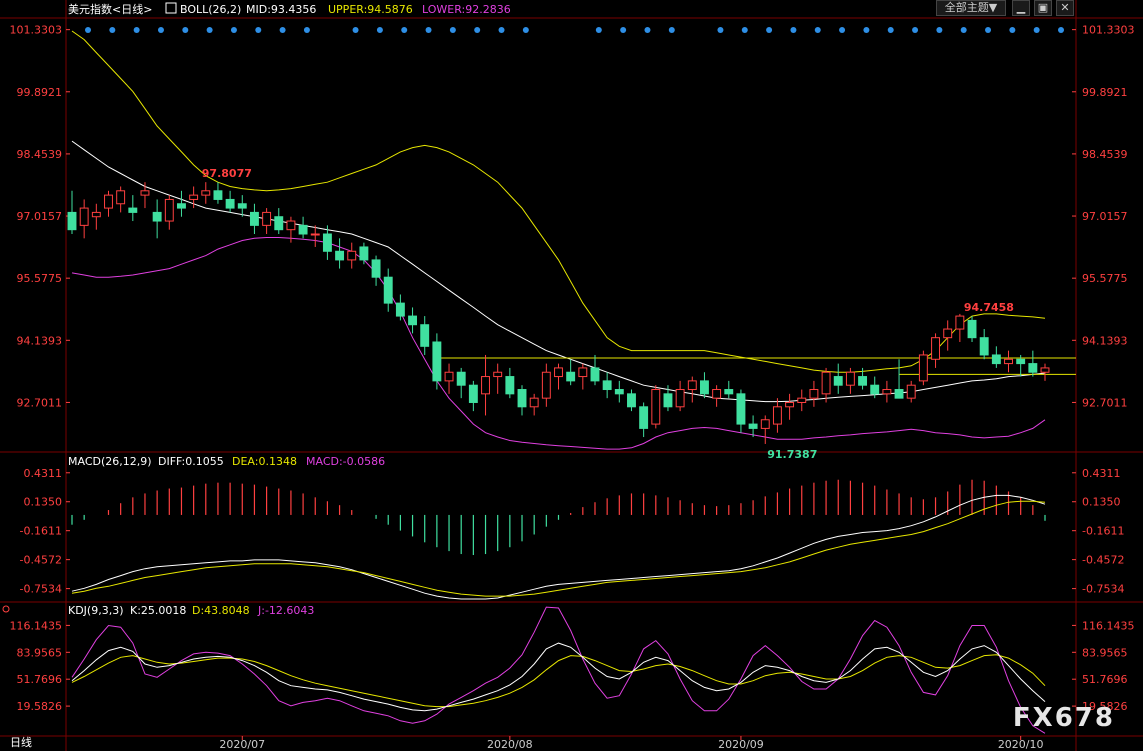 This screenshot has height=751, width=1143. Describe the element at coordinates (1105, 679) in the screenshot. I see `kdj-tick-label-right: 51.7696` at that location.